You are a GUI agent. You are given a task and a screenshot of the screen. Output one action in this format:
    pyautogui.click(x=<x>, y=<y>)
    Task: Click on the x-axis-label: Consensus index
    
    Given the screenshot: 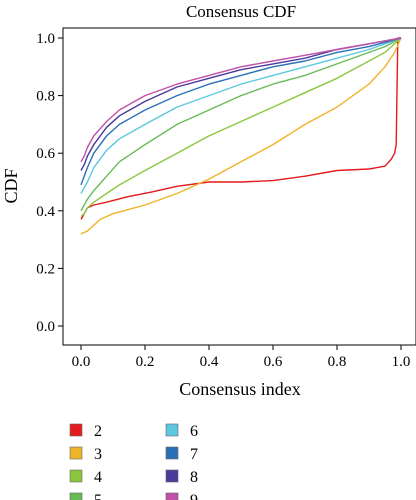 What is the action you would take?
    pyautogui.click(x=240, y=389)
    